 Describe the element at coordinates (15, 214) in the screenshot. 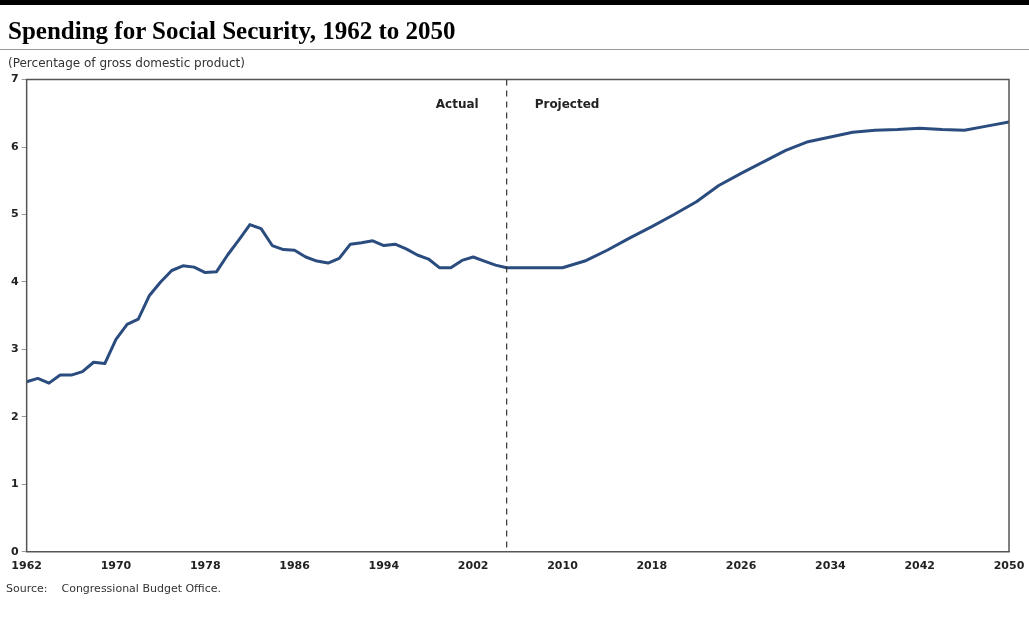

I see `y-tick-label: 5` at that location.